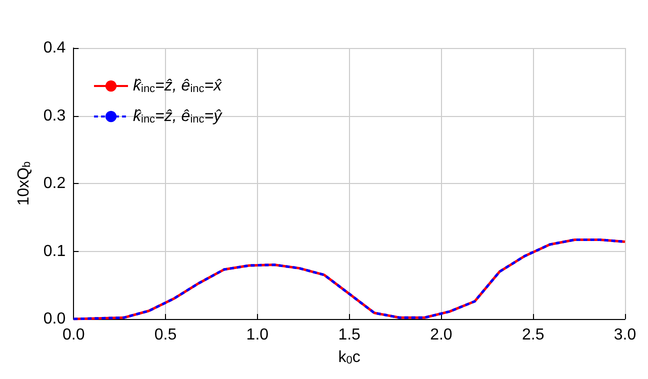 The width and height of the screenshot is (648, 379). What do you see at coordinates (257, 335) in the screenshot?
I see `x-tick-label: 1.0` at bounding box center [257, 335].